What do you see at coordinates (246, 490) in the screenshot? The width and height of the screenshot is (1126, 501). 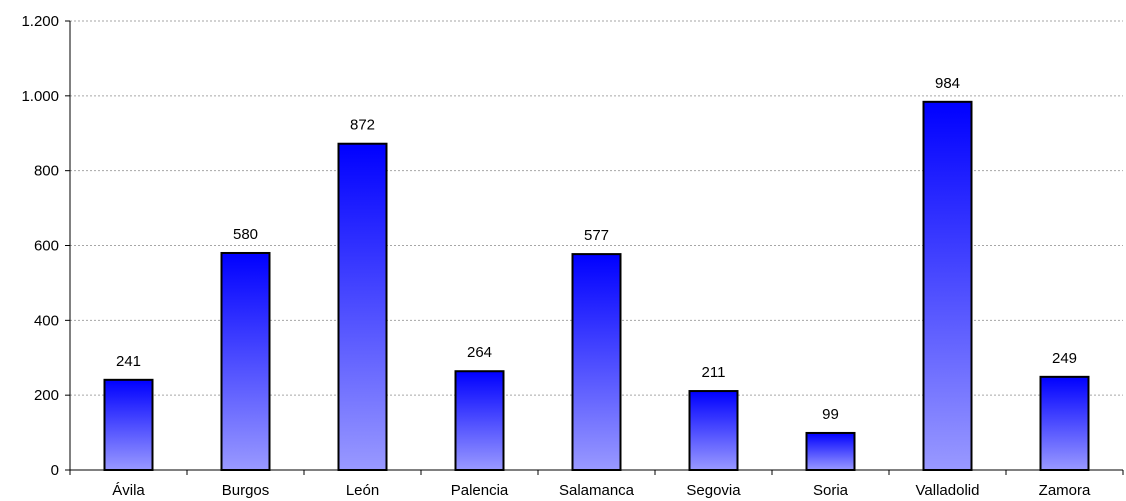 I see `x-tick-label: Burgos` at bounding box center [246, 490].